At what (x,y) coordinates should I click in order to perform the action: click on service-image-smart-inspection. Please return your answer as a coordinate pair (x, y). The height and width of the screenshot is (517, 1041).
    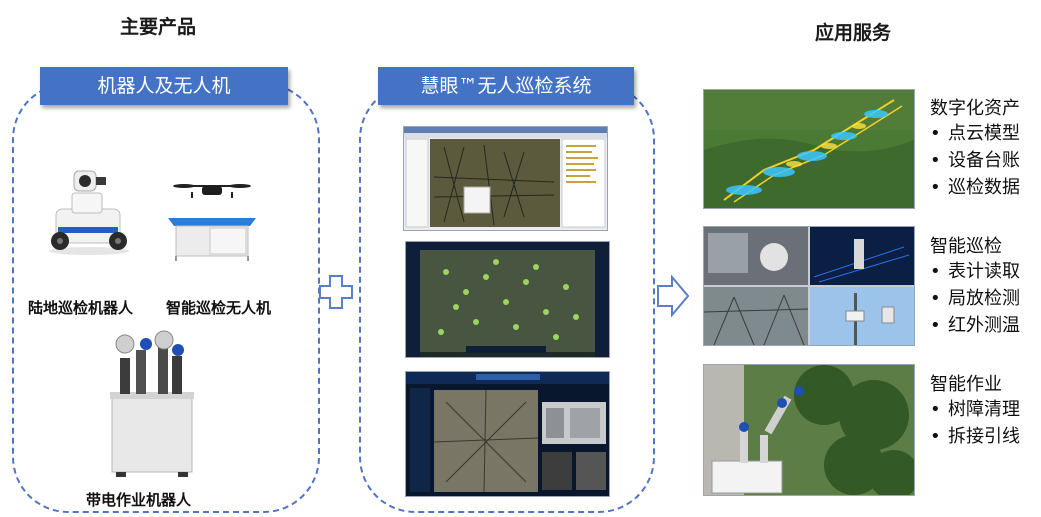
    Looking at the image, I should click on (809, 286).